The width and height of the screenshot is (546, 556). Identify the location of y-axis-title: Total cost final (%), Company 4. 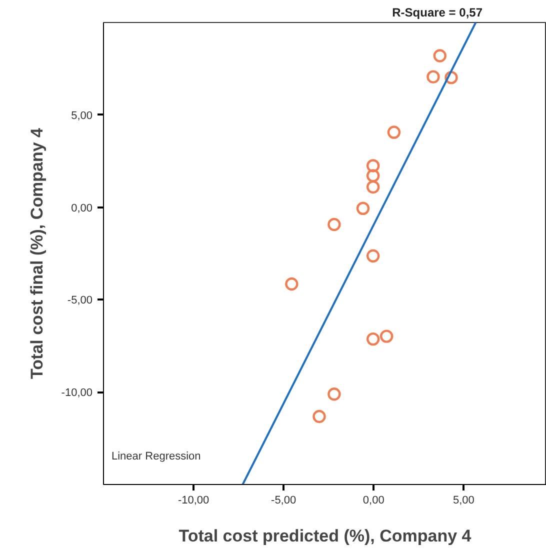
(36, 253).